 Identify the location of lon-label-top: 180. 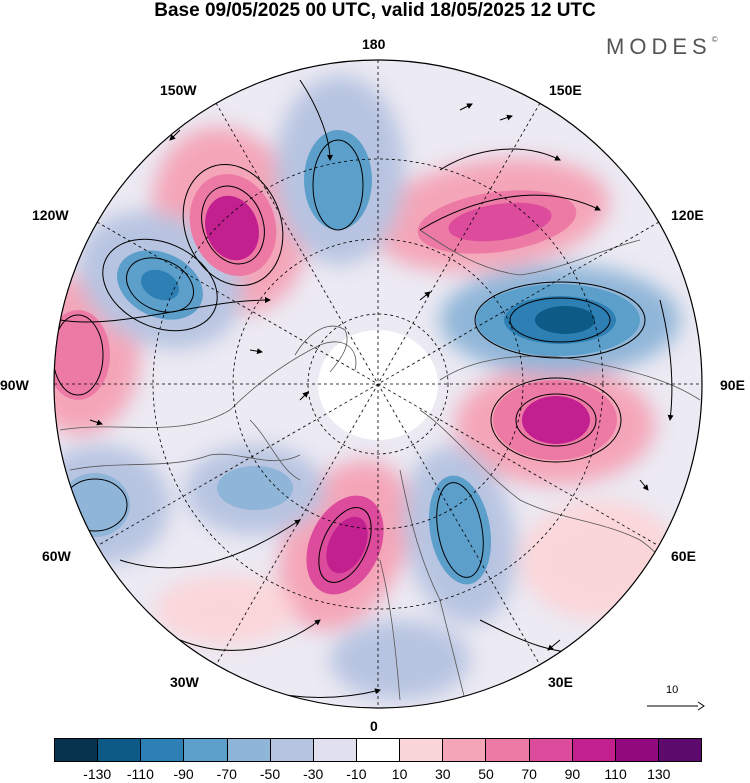
(374, 44).